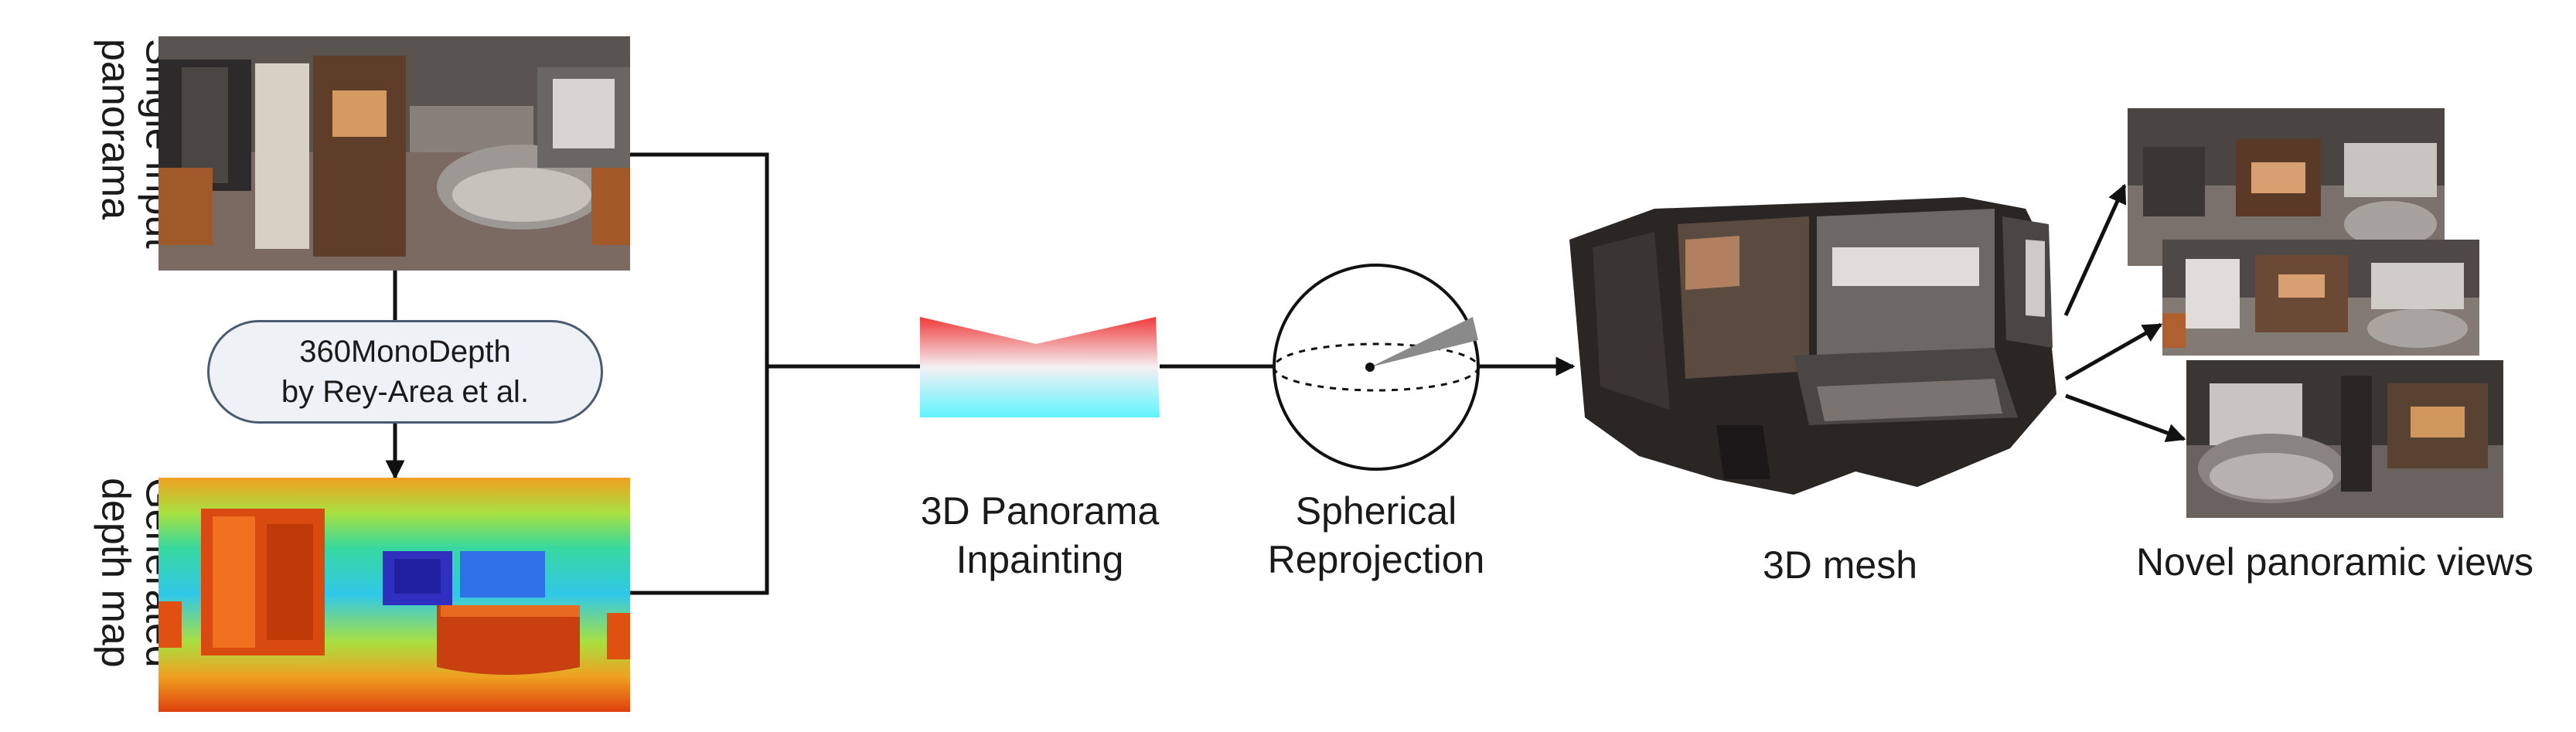  I want to click on reprojection-label-line2: Reprojection, so click(1376, 559).